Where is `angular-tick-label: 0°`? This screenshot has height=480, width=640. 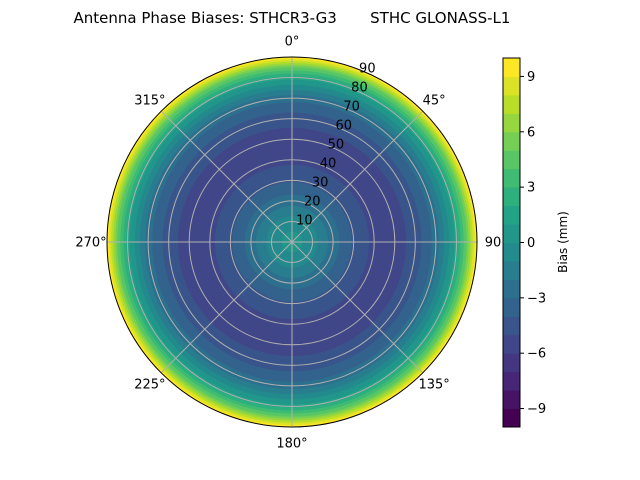
angular-tick-label: 0° is located at coordinates (292, 42).